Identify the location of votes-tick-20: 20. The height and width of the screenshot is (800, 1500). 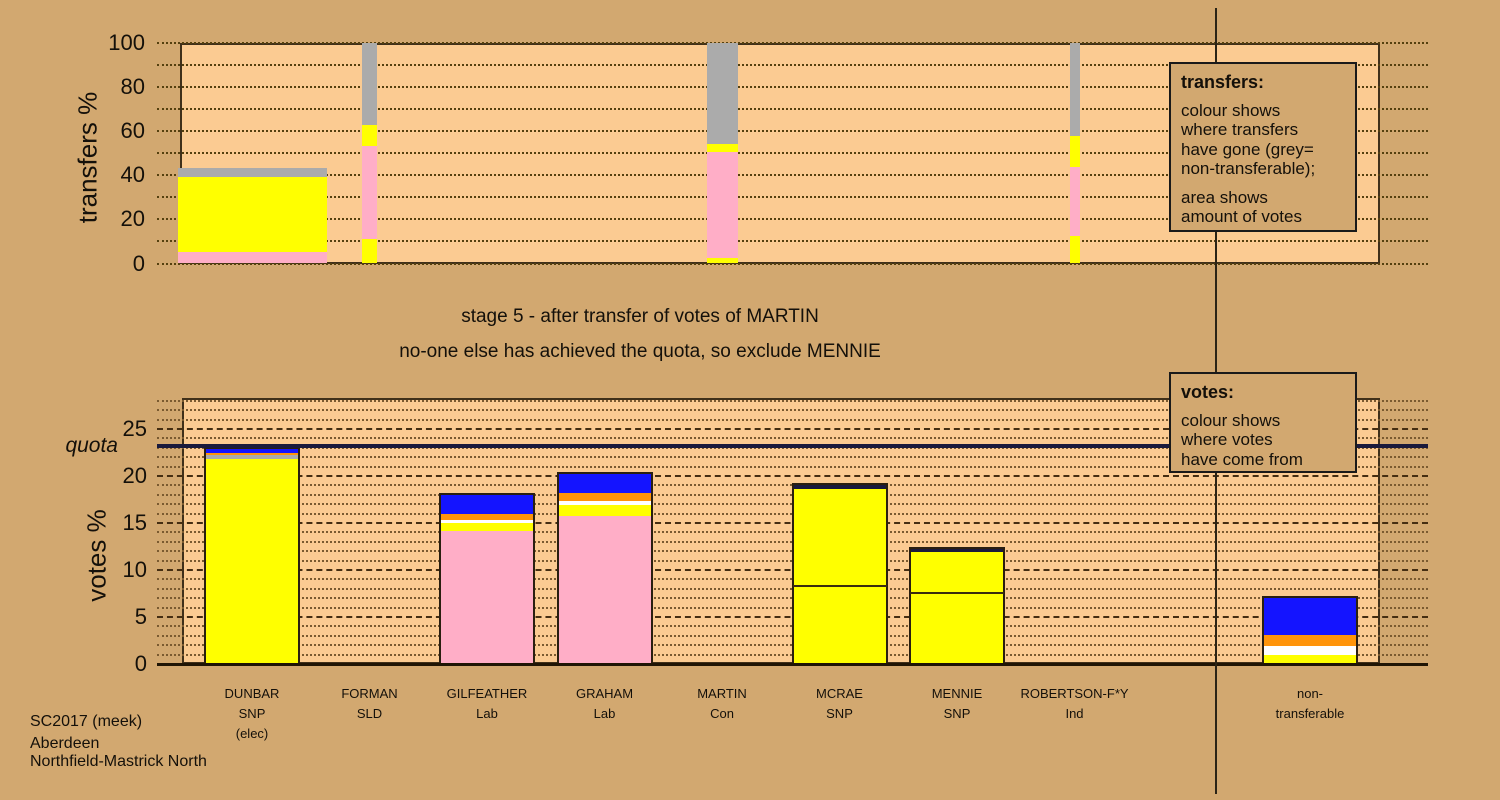
(134, 475).